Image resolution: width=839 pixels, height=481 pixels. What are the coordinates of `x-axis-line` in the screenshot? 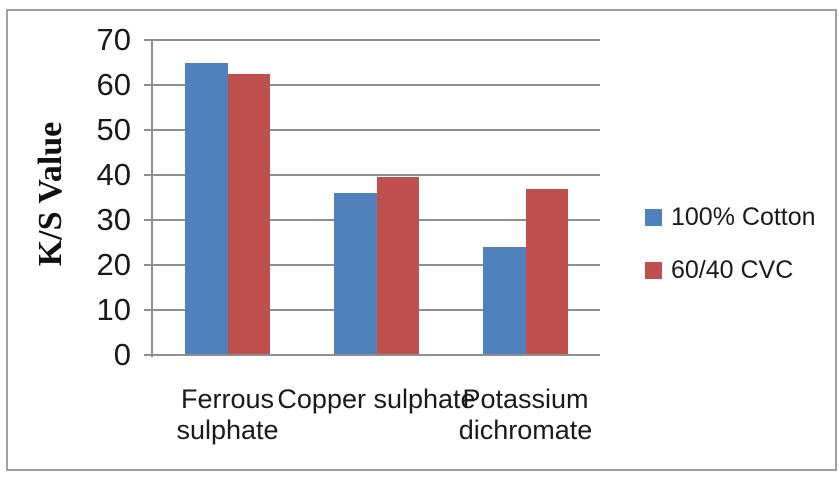 It's located at (375, 355).